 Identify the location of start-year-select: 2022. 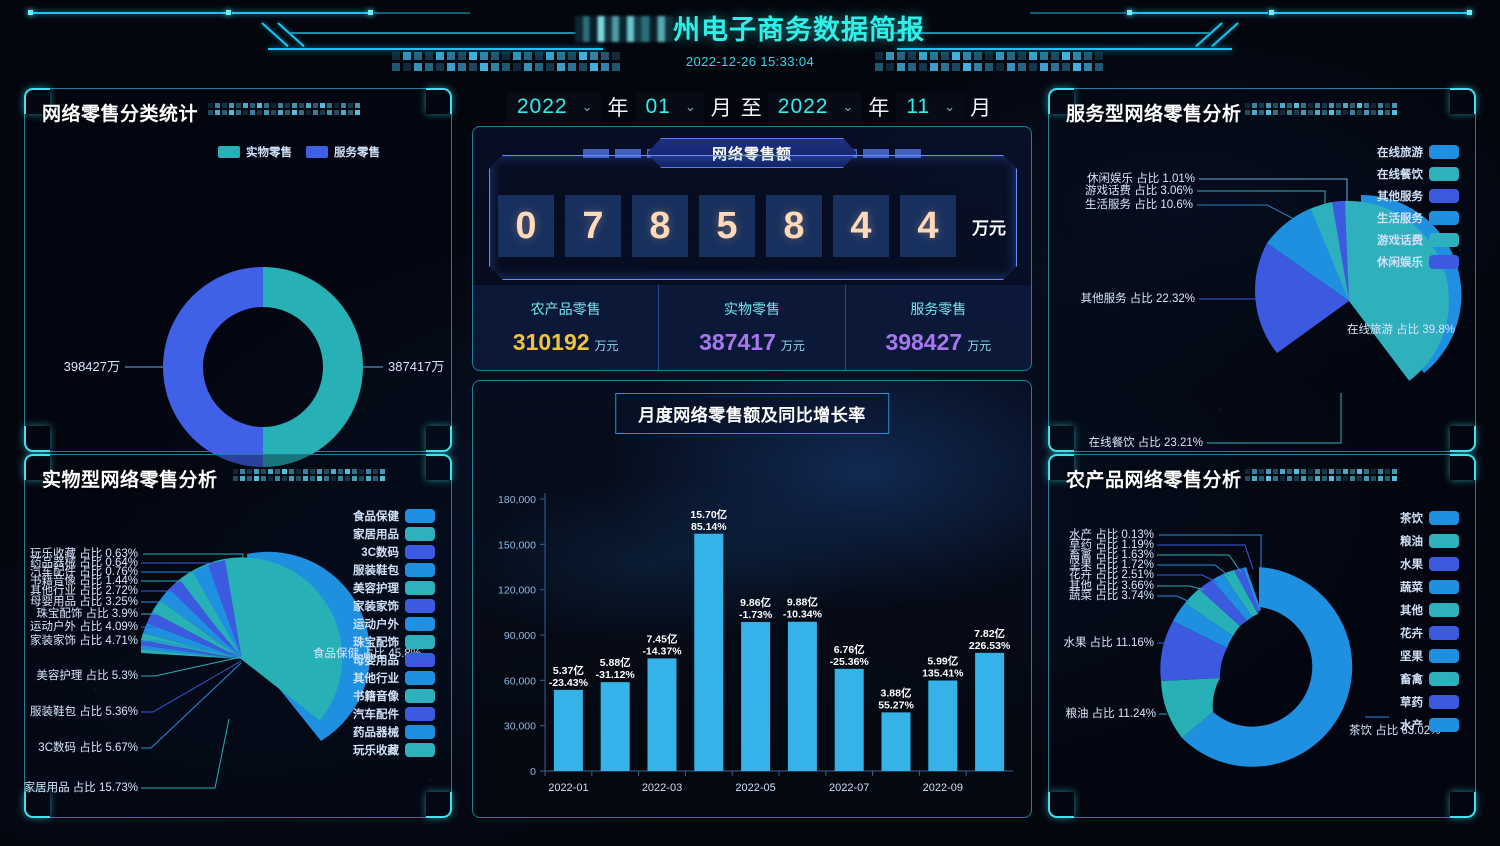
(542, 107).